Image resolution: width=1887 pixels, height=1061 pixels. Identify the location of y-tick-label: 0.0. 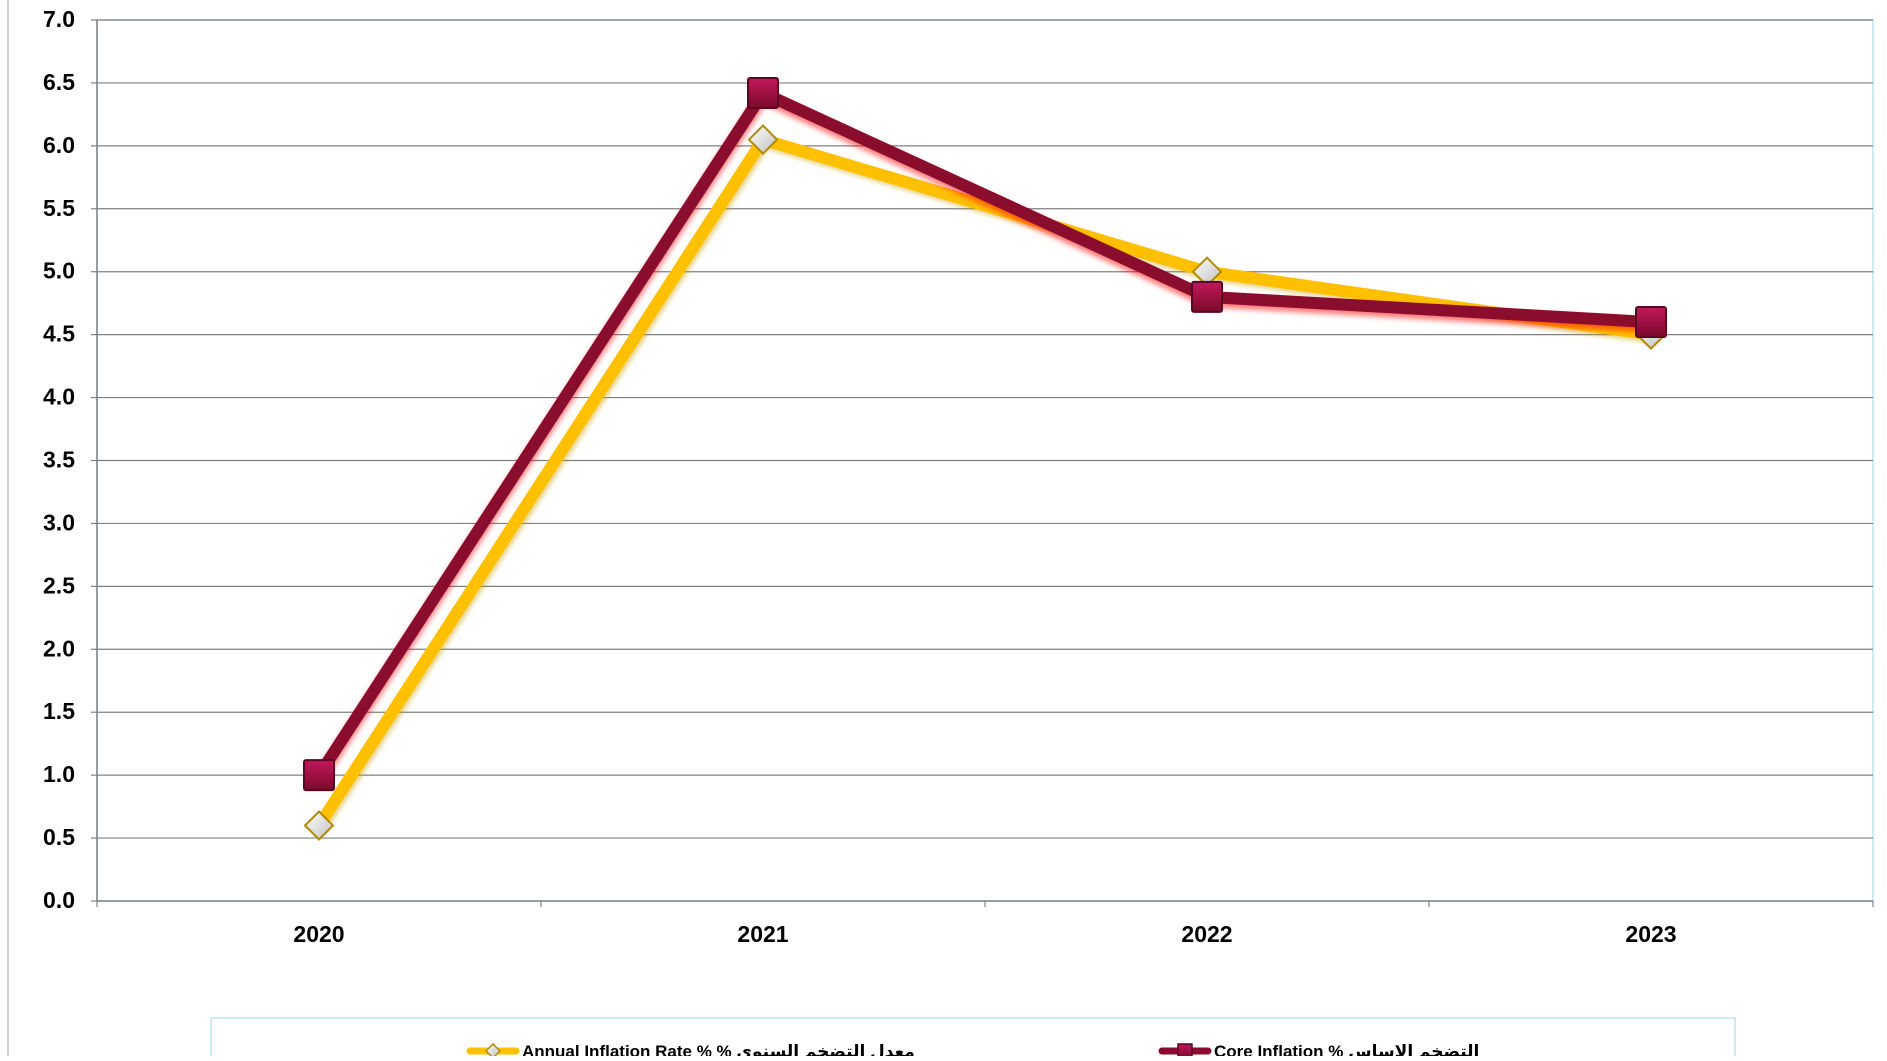
(59, 900).